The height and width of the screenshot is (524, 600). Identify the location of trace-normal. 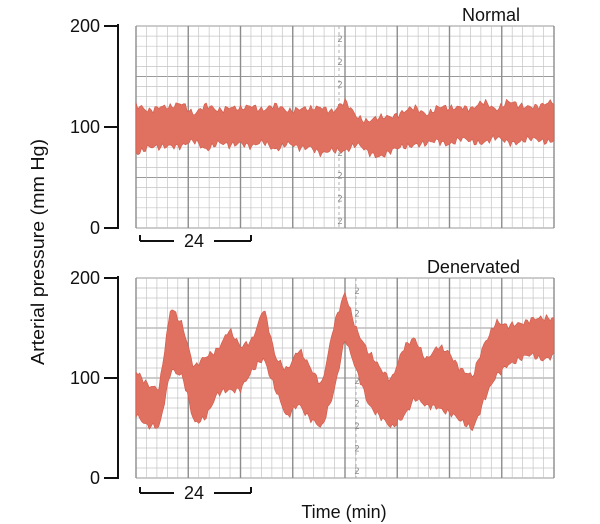
(345, 128).